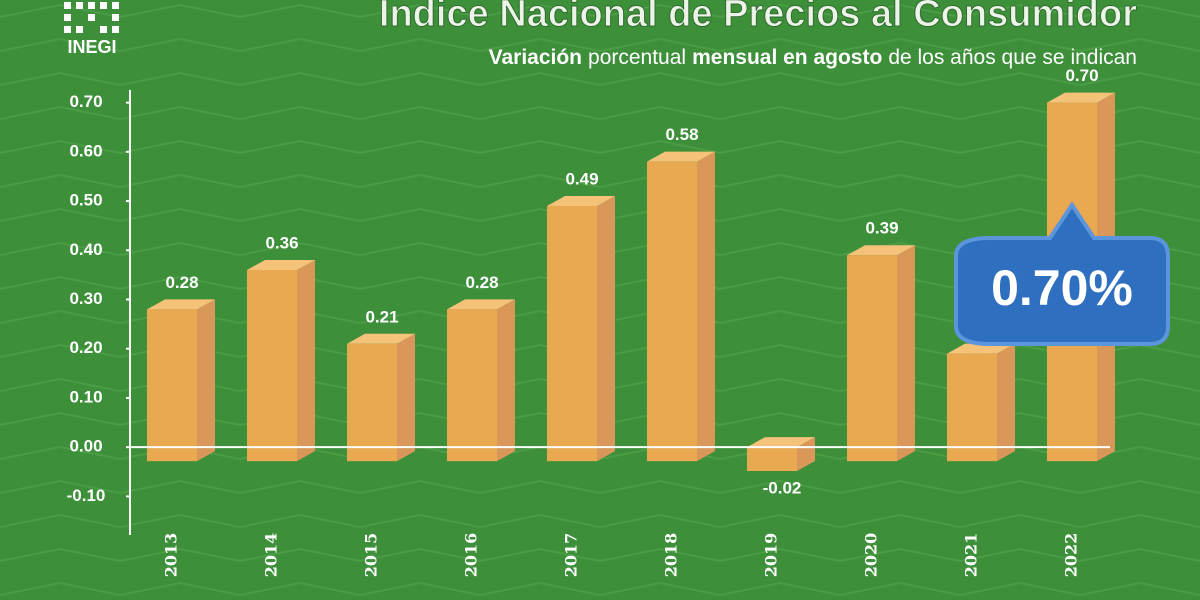  I want to click on value-label: 0.39, so click(881, 228).